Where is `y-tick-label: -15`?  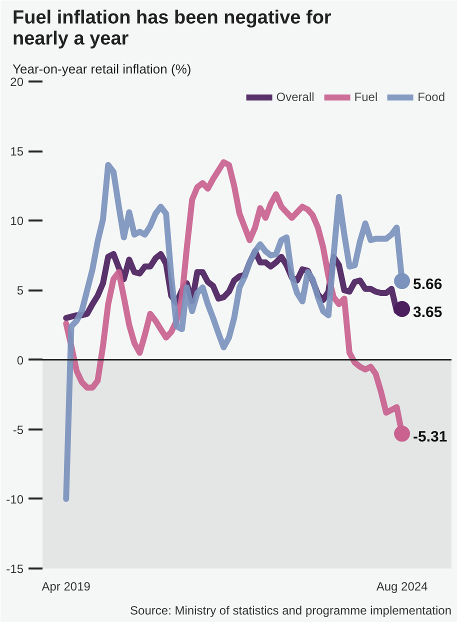 y-tick-label: -15 is located at coordinates (15, 569).